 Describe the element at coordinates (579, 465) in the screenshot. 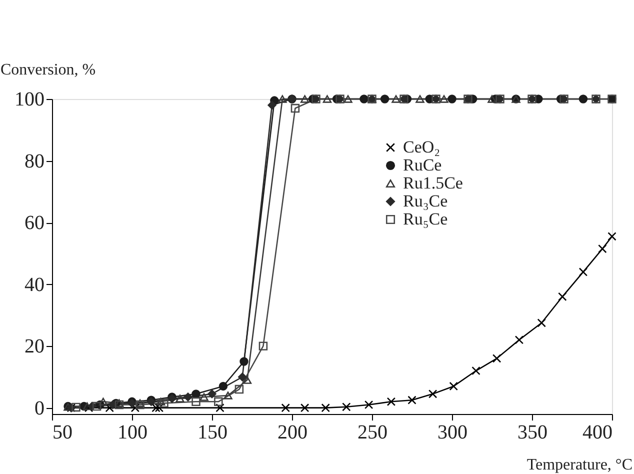

I see `x-axis-title: Temperature, °C` at that location.